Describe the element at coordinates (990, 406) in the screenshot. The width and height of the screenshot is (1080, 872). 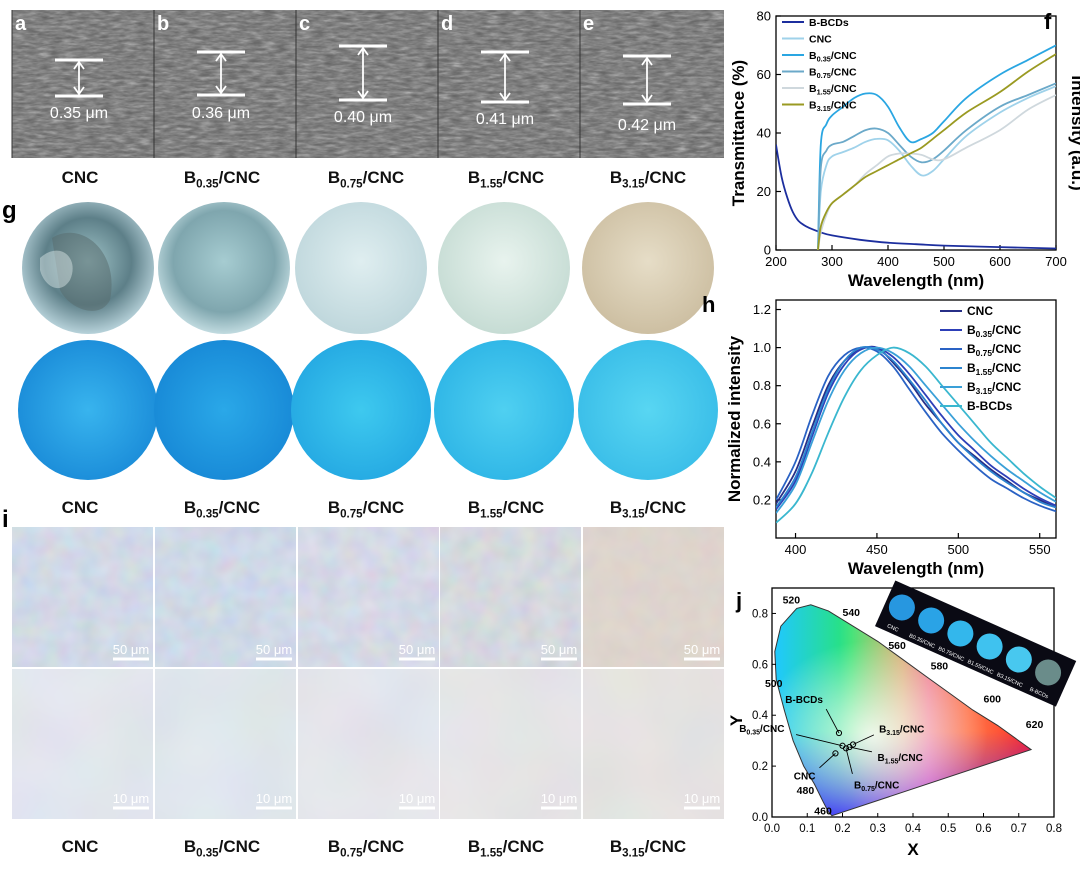
I see `legend-label: B-BCDs` at that location.